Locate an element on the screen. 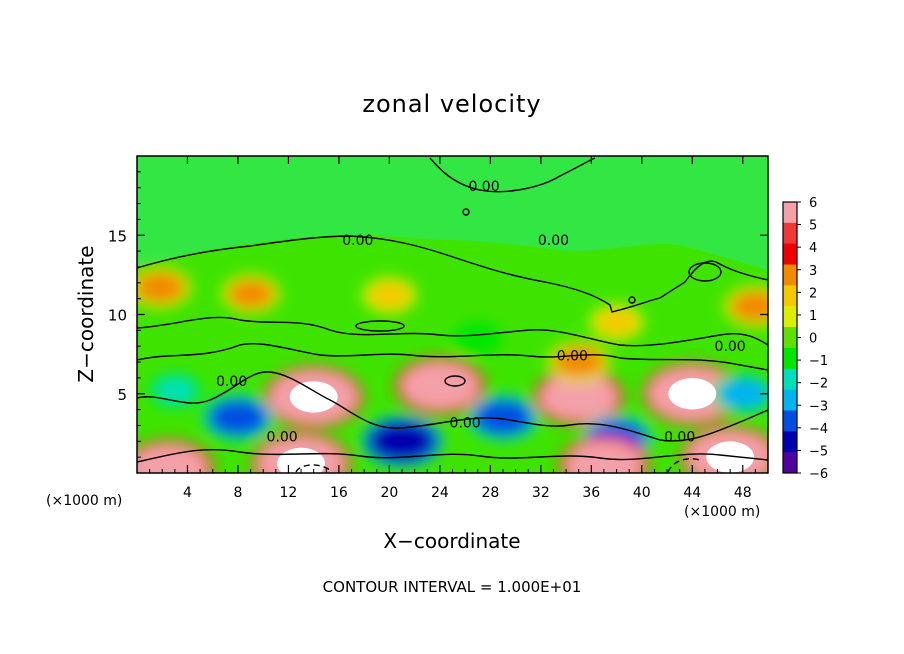 Image resolution: width=904 pixels, height=654 pixels. y-axis-label: Z−coordinate is located at coordinates (86, 313).